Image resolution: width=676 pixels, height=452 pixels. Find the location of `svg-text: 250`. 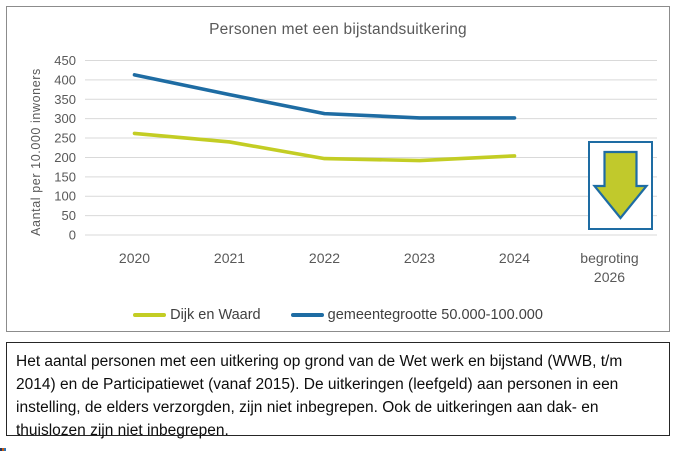

svg-text: 250 is located at coordinates (65, 138).